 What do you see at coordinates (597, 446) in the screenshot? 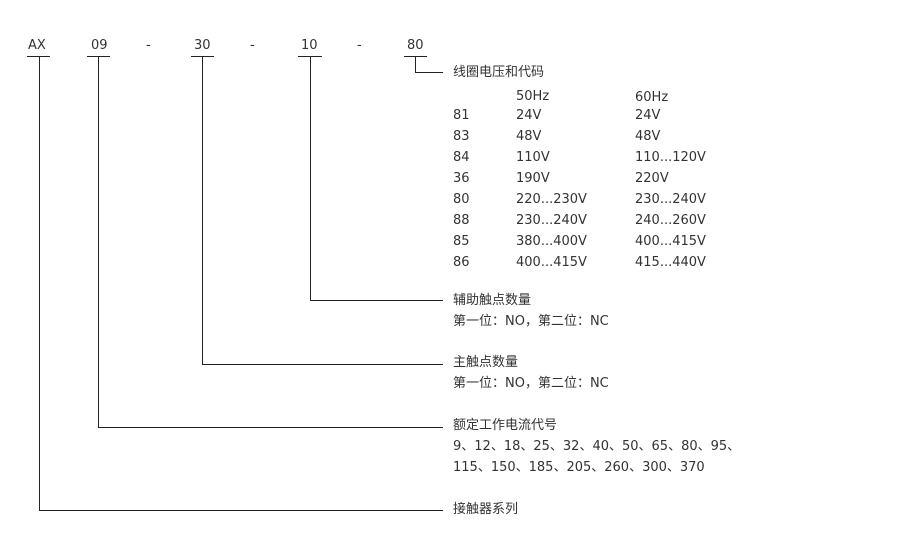
I see `current-line1: 9、12、18、25、32、40、50、65、80、95、` at bounding box center [597, 446].